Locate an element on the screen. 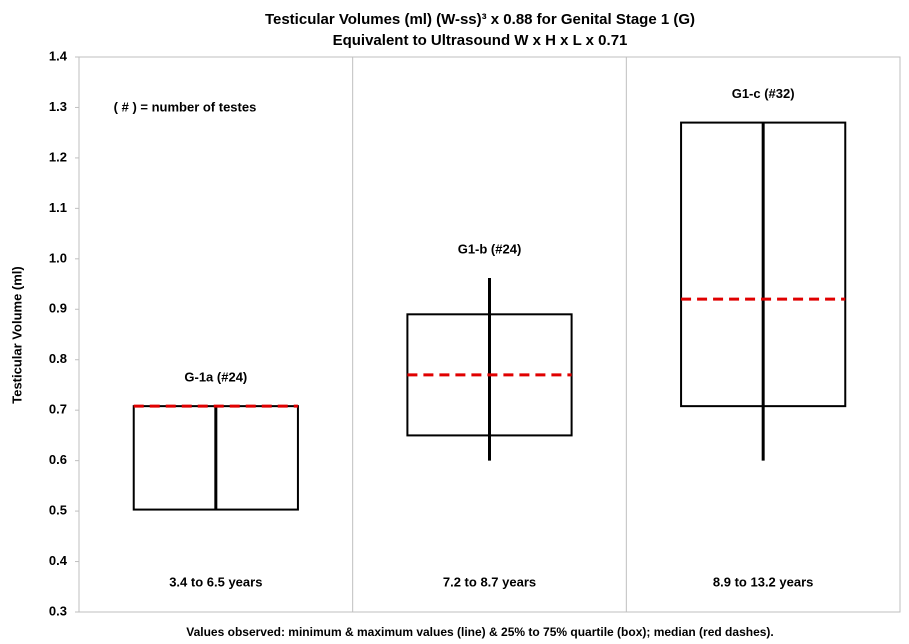  age-range-label: 7.2 to 8.7 years is located at coordinates (489, 581).